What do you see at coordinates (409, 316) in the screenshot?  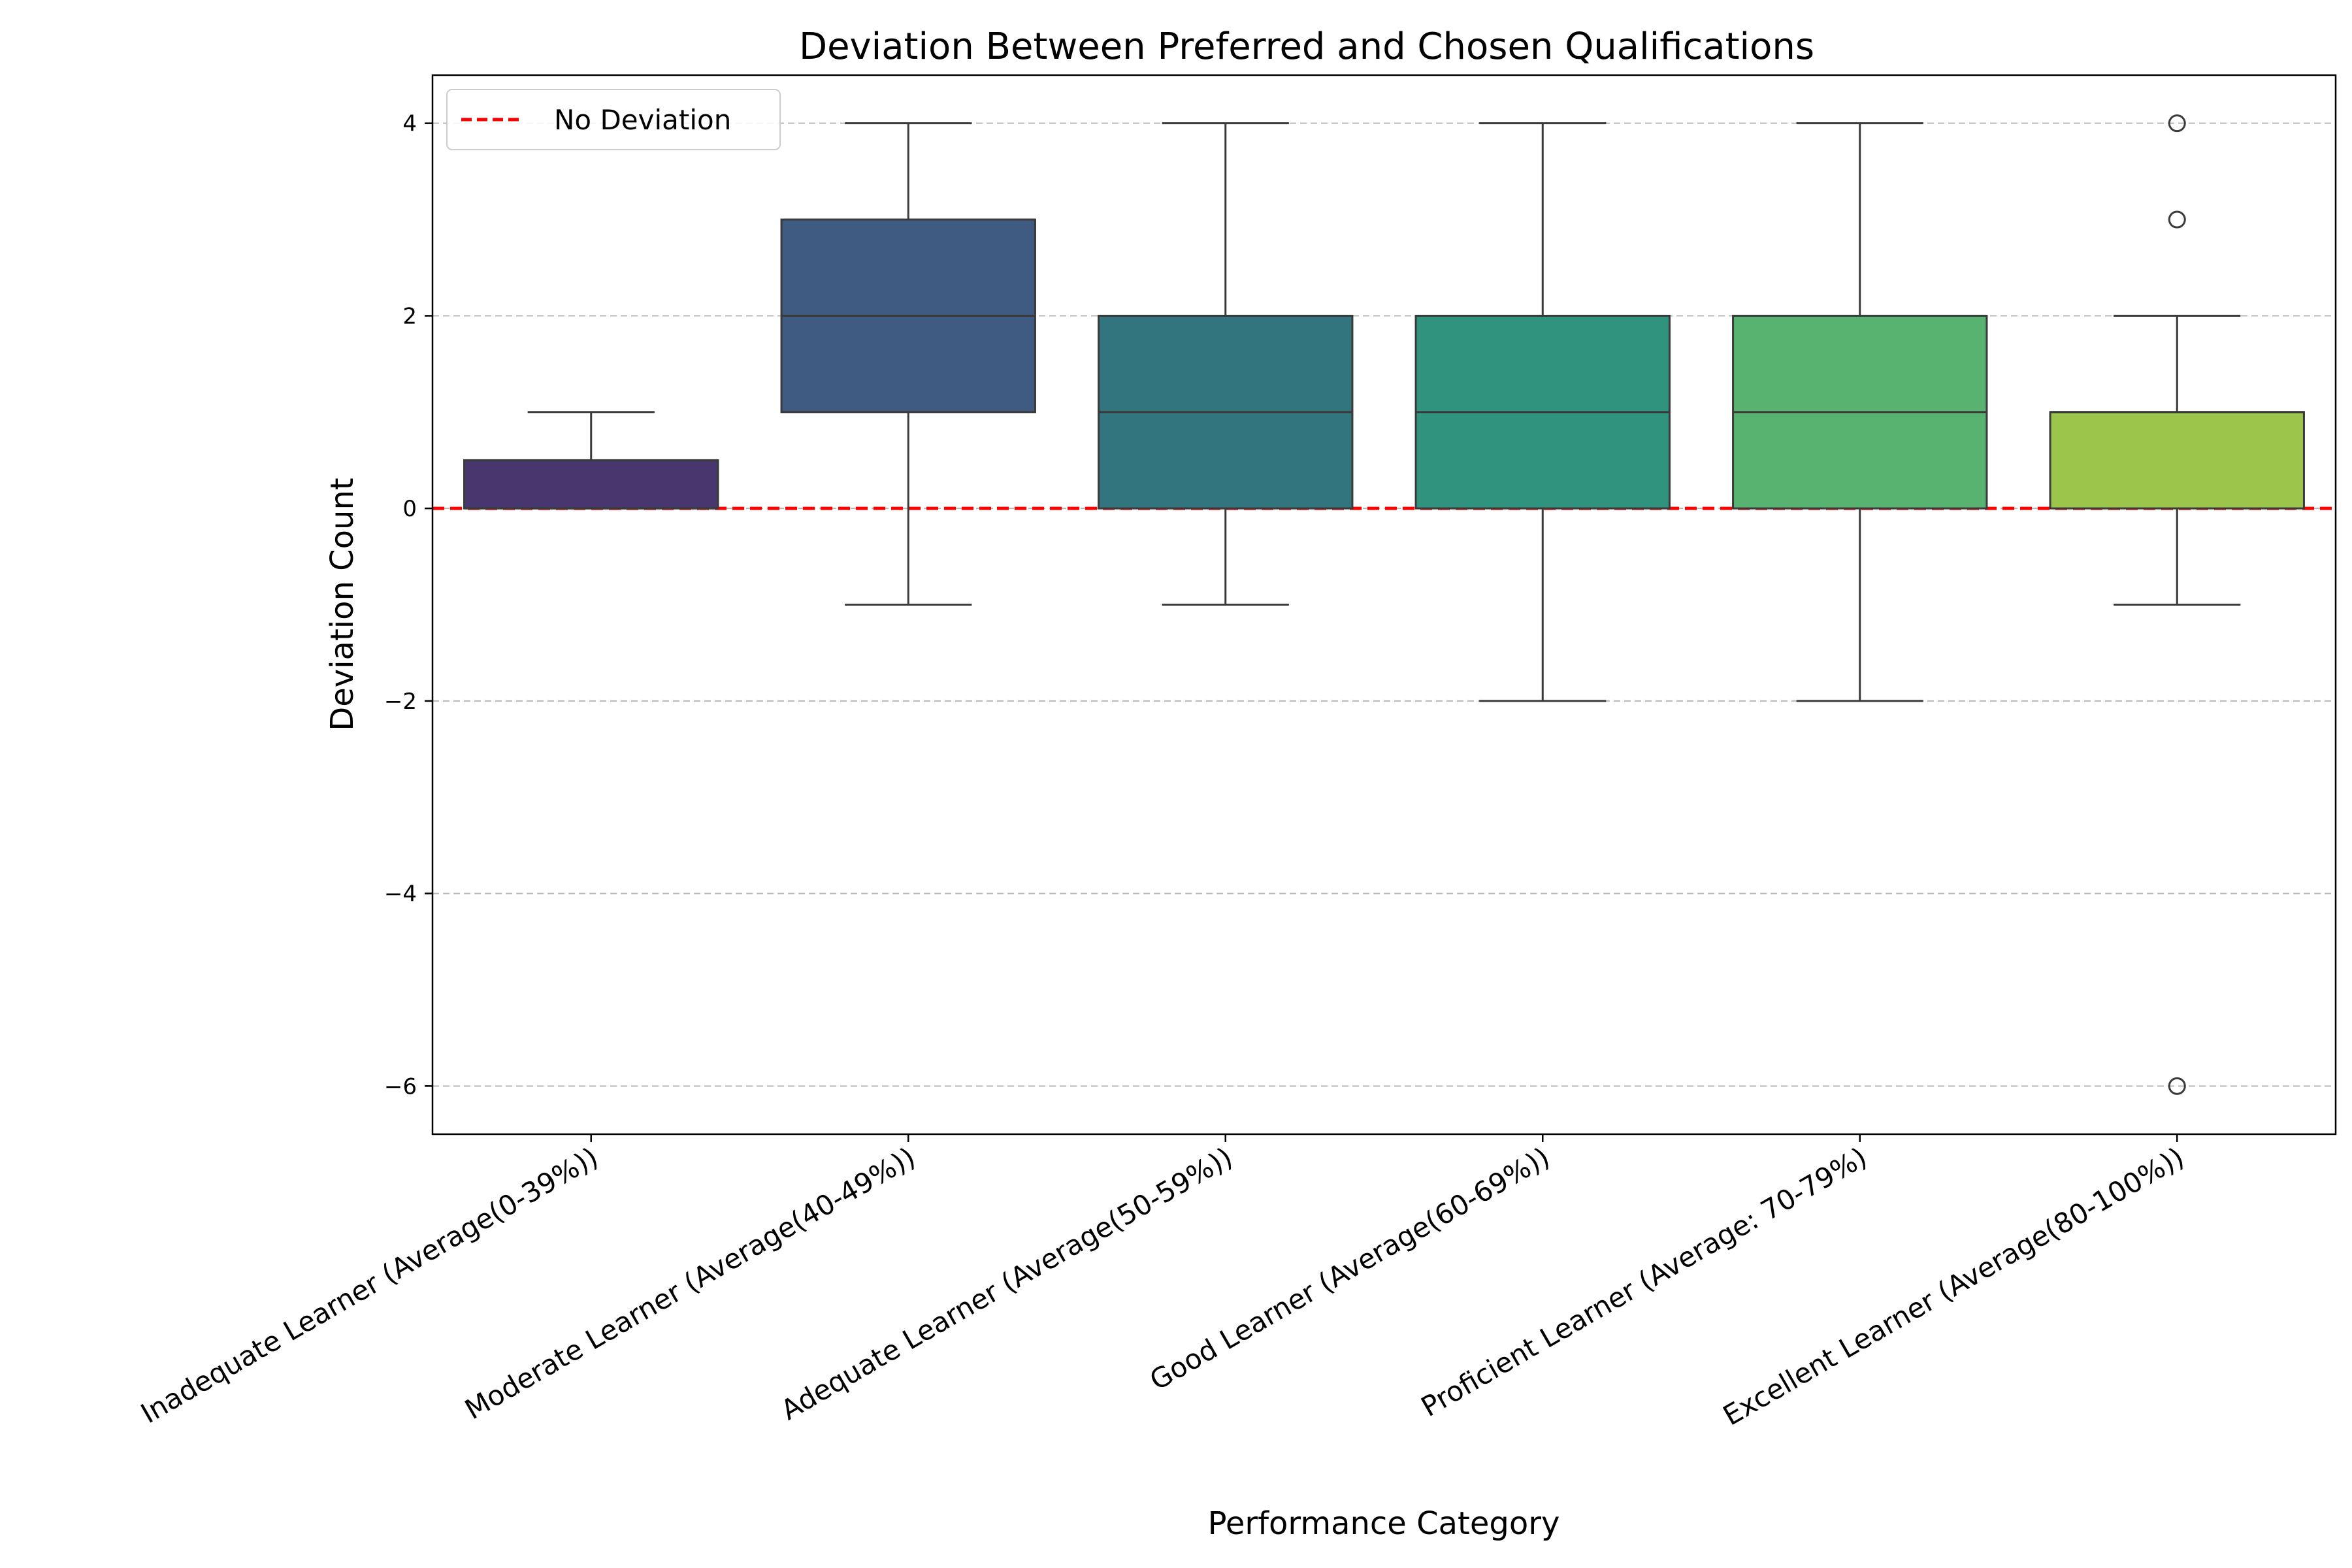 I see `y-tick-label: 2` at bounding box center [409, 316].